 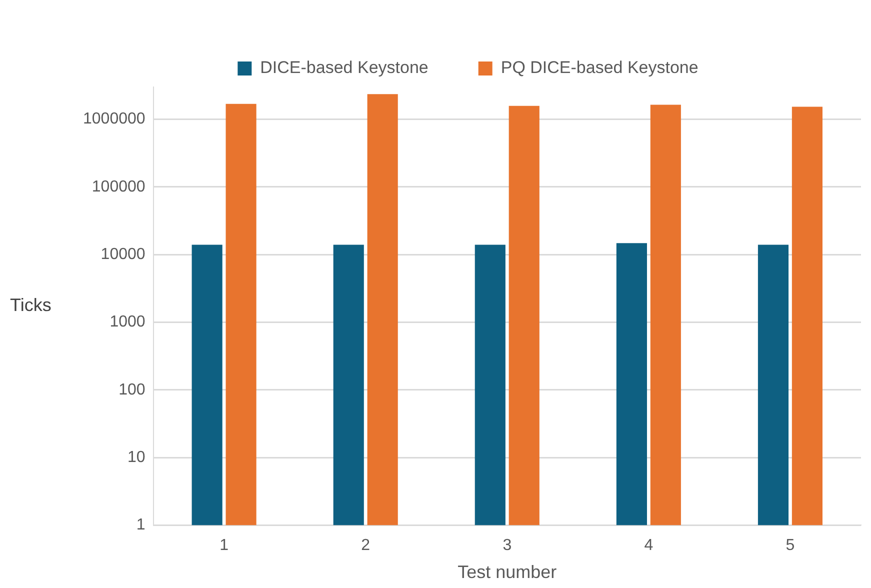 What do you see at coordinates (132, 389) in the screenshot?
I see `y-tick-label: 100` at bounding box center [132, 389].